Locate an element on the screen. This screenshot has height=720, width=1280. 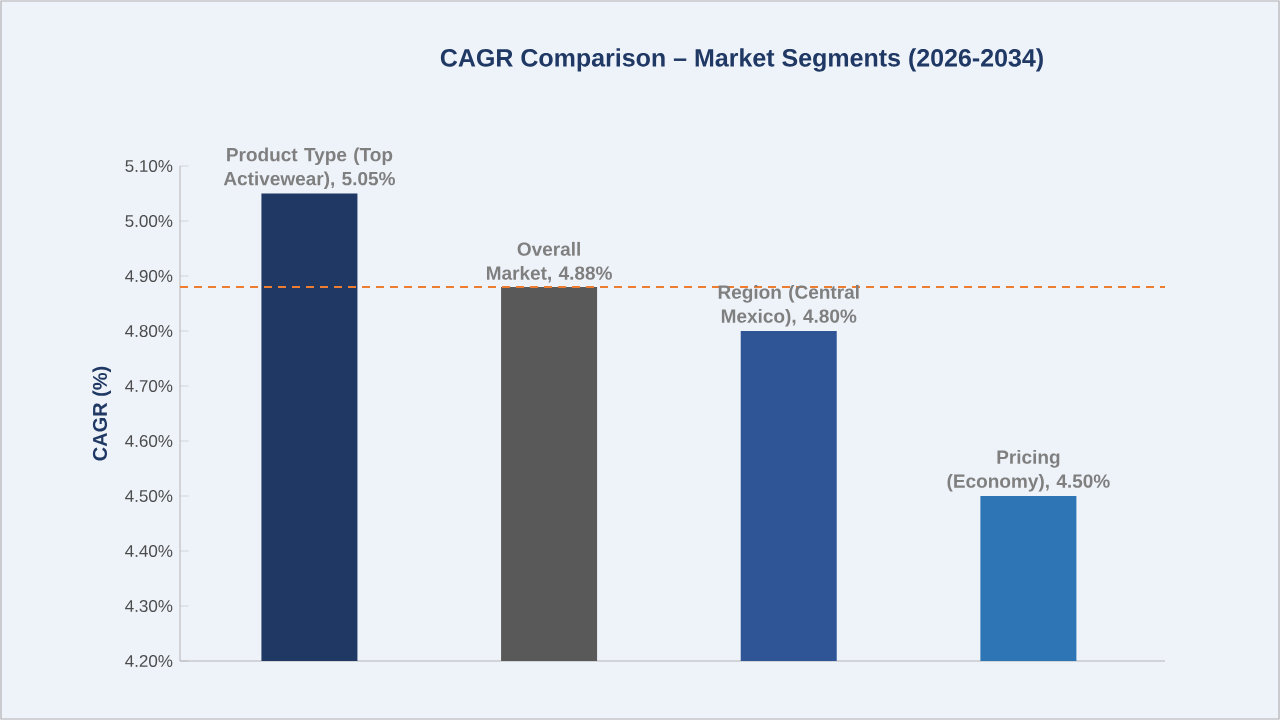
data-label: Region (Central Mexico), 4.80% is located at coordinates (788, 305).